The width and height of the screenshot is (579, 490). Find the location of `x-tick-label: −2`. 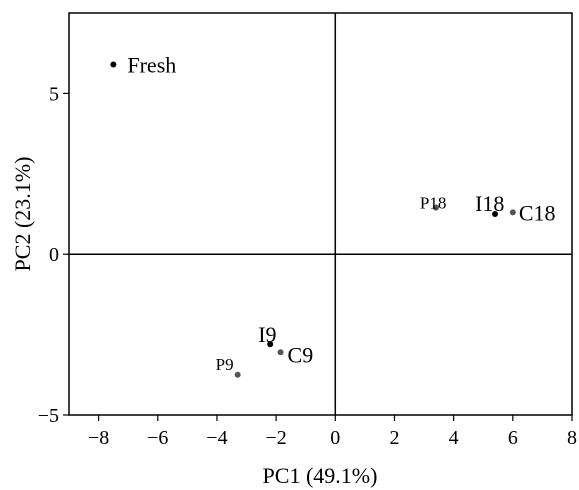

x-tick-label: −2 is located at coordinates (275, 438).